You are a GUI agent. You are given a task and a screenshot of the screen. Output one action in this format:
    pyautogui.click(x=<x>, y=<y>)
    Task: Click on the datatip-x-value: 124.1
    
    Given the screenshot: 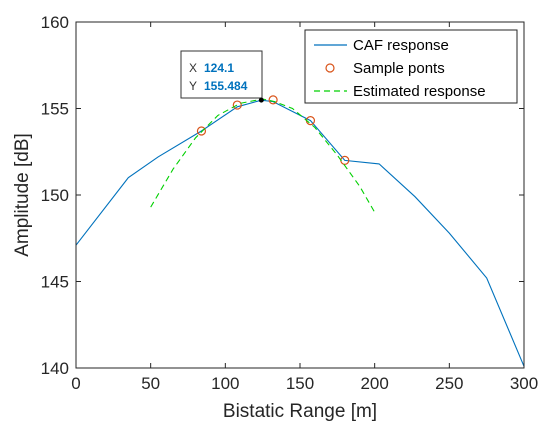 What is the action you would take?
    pyautogui.click(x=219, y=68)
    